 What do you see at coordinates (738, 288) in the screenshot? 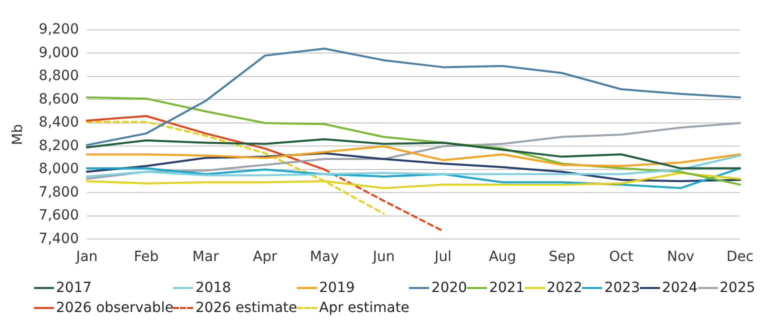
I see `legend-label: 2025` at bounding box center [738, 288].